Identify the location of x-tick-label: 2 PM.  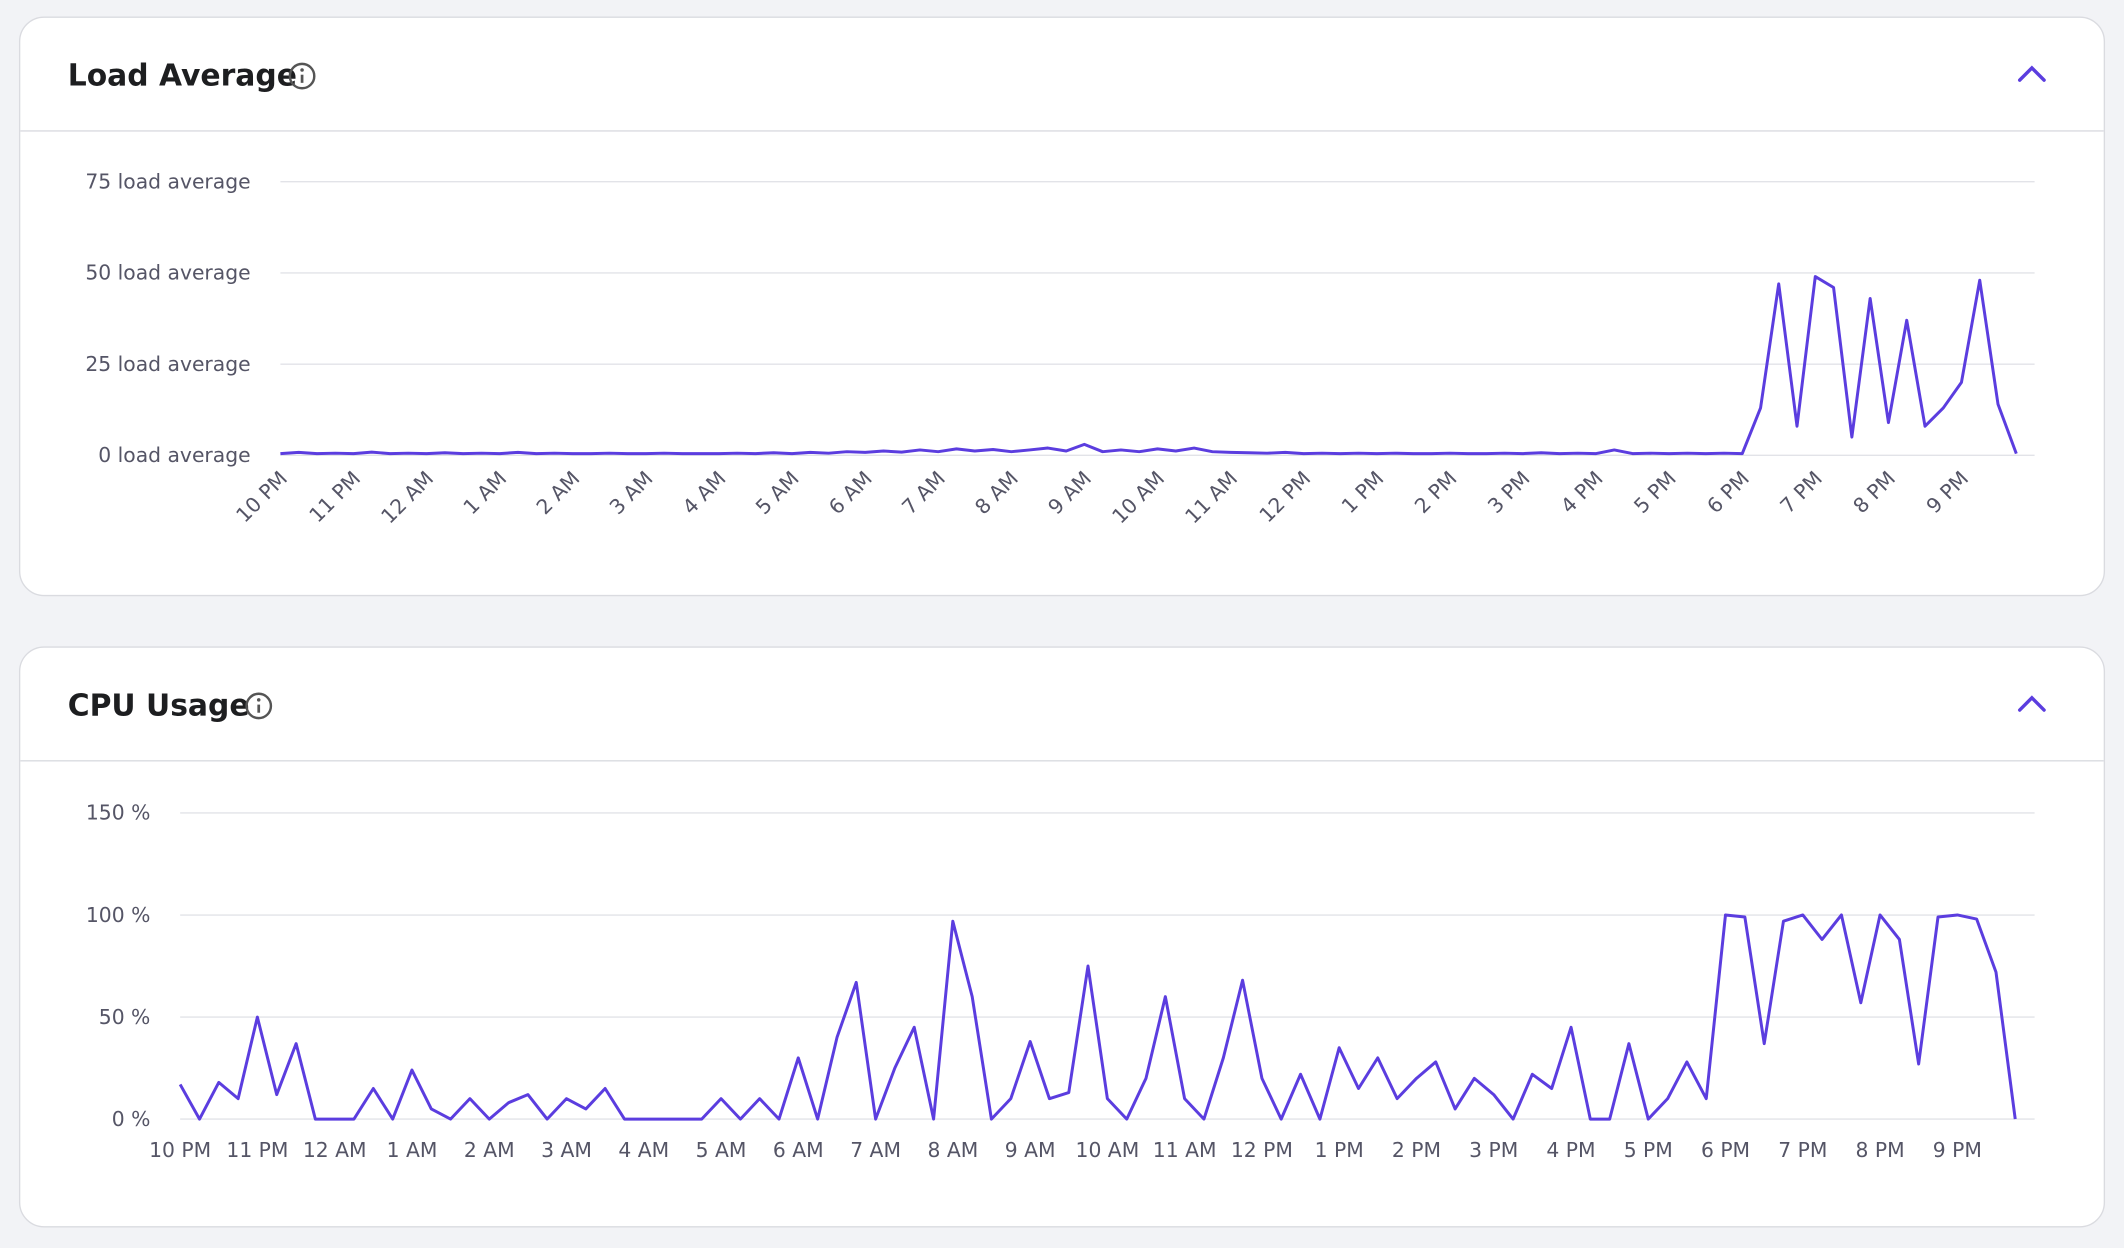
(1416, 1150).